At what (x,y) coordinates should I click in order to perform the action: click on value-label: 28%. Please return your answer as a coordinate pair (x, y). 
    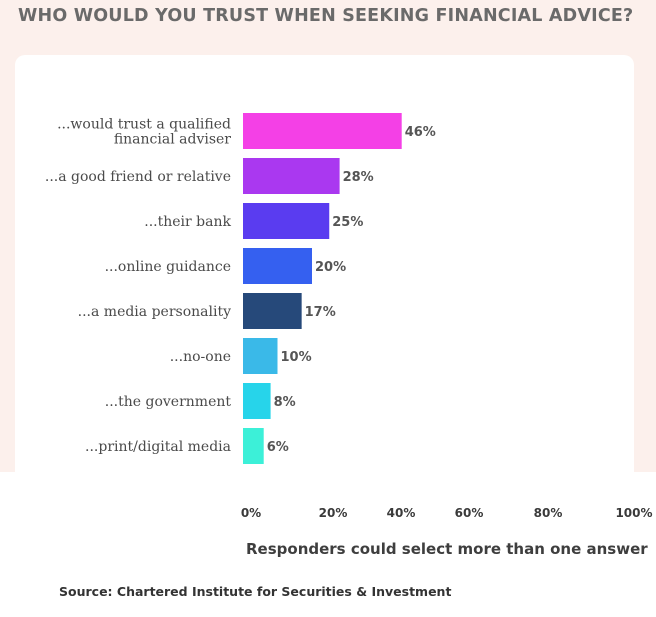
    Looking at the image, I should click on (358, 177).